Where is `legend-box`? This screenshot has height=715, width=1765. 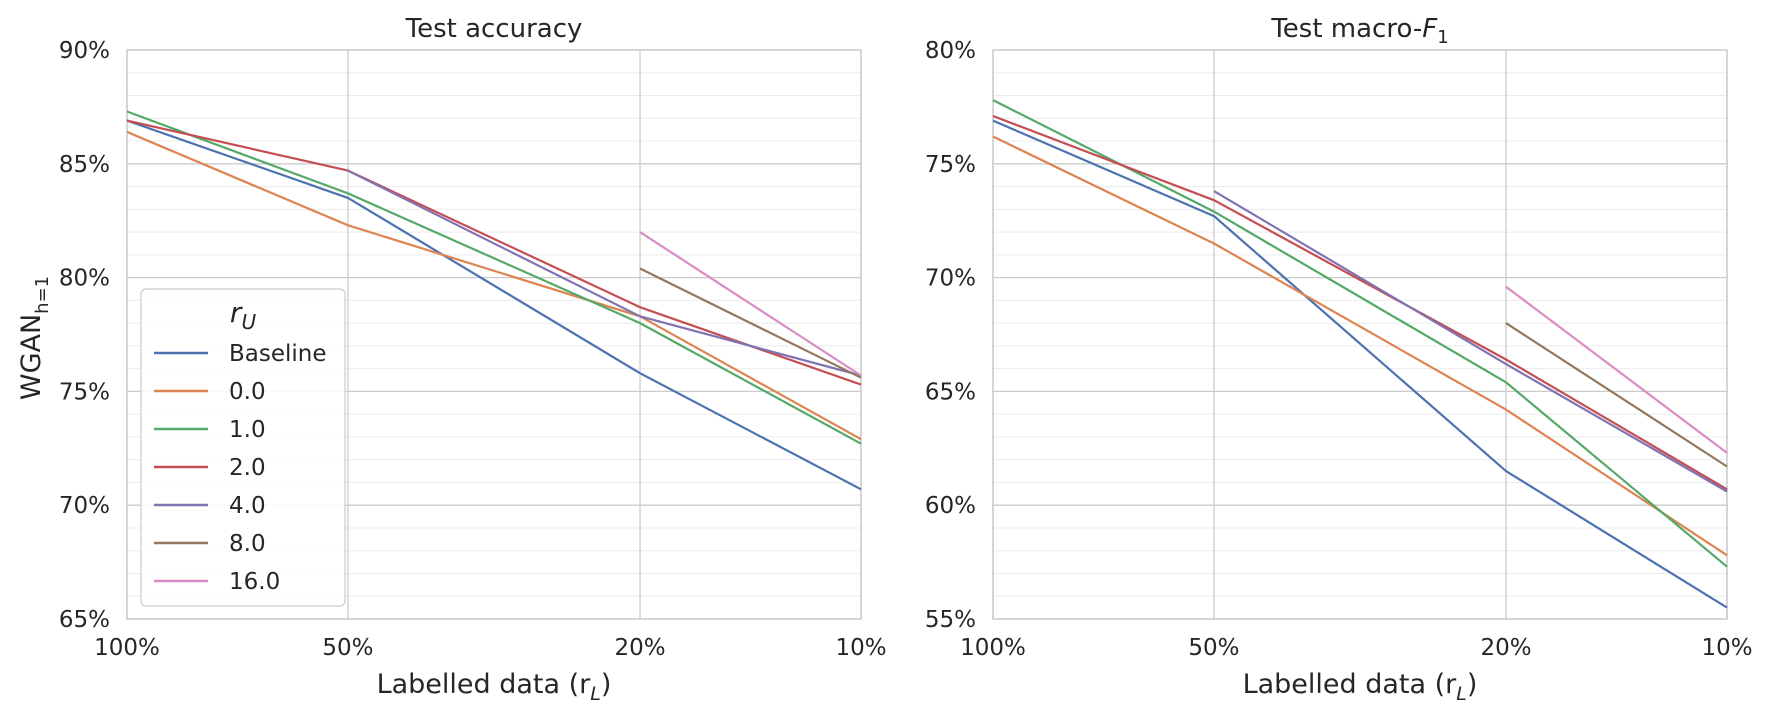 legend-box is located at coordinates (243, 447).